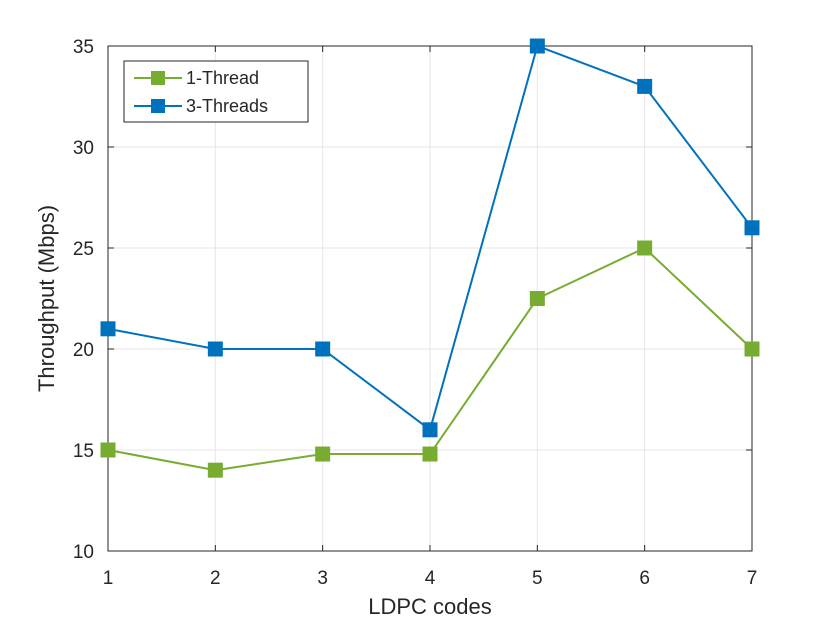 The width and height of the screenshot is (830, 628). I want to click on x-tick-label: 7, so click(752, 578).